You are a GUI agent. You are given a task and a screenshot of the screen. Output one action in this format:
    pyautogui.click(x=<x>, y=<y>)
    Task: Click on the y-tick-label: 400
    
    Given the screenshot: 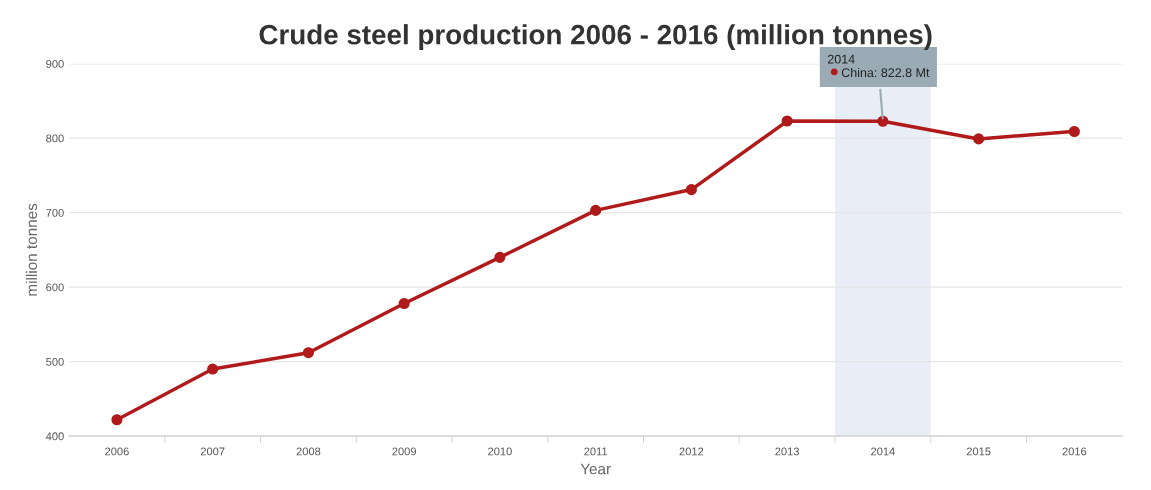 What is the action you would take?
    pyautogui.click(x=54, y=436)
    